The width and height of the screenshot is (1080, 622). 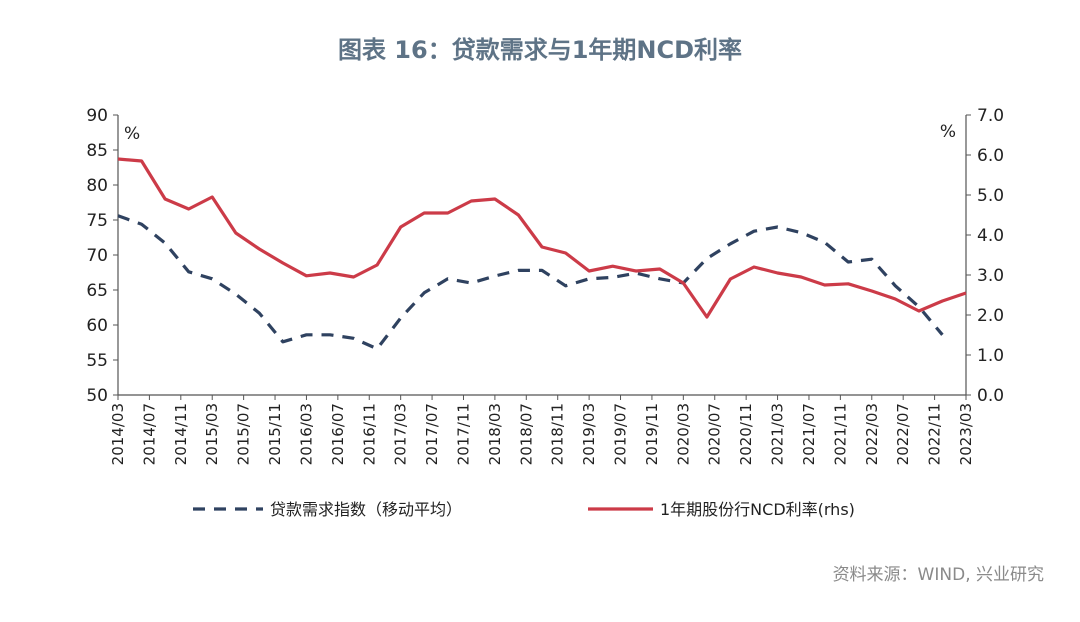 What do you see at coordinates (97, 256) in the screenshot?
I see `left-tick-label: 70` at bounding box center [97, 256].